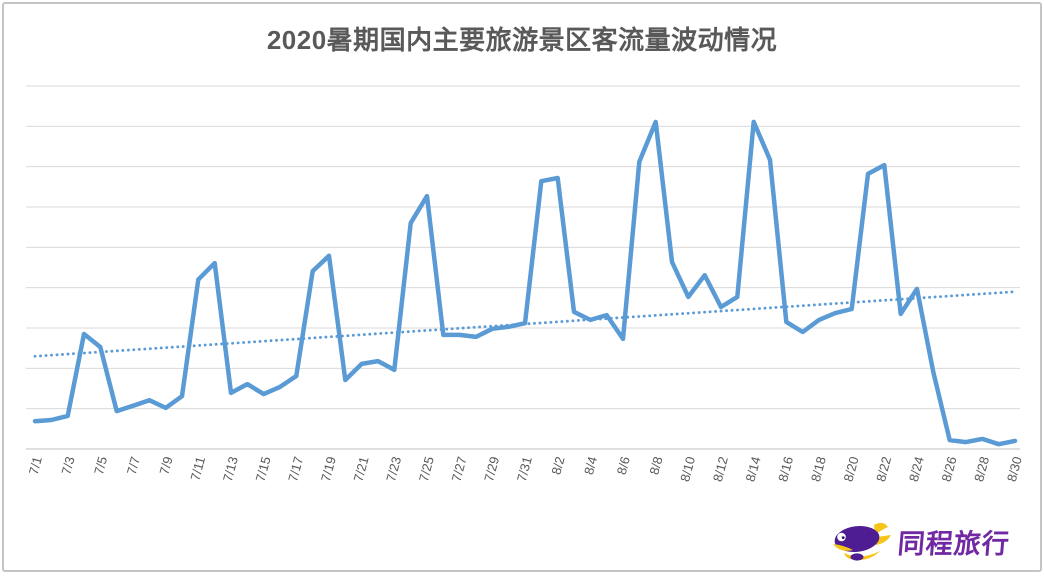 The image size is (1044, 576). What do you see at coordinates (881, 528) in the screenshot?
I see `mascot-tail-top` at bounding box center [881, 528].